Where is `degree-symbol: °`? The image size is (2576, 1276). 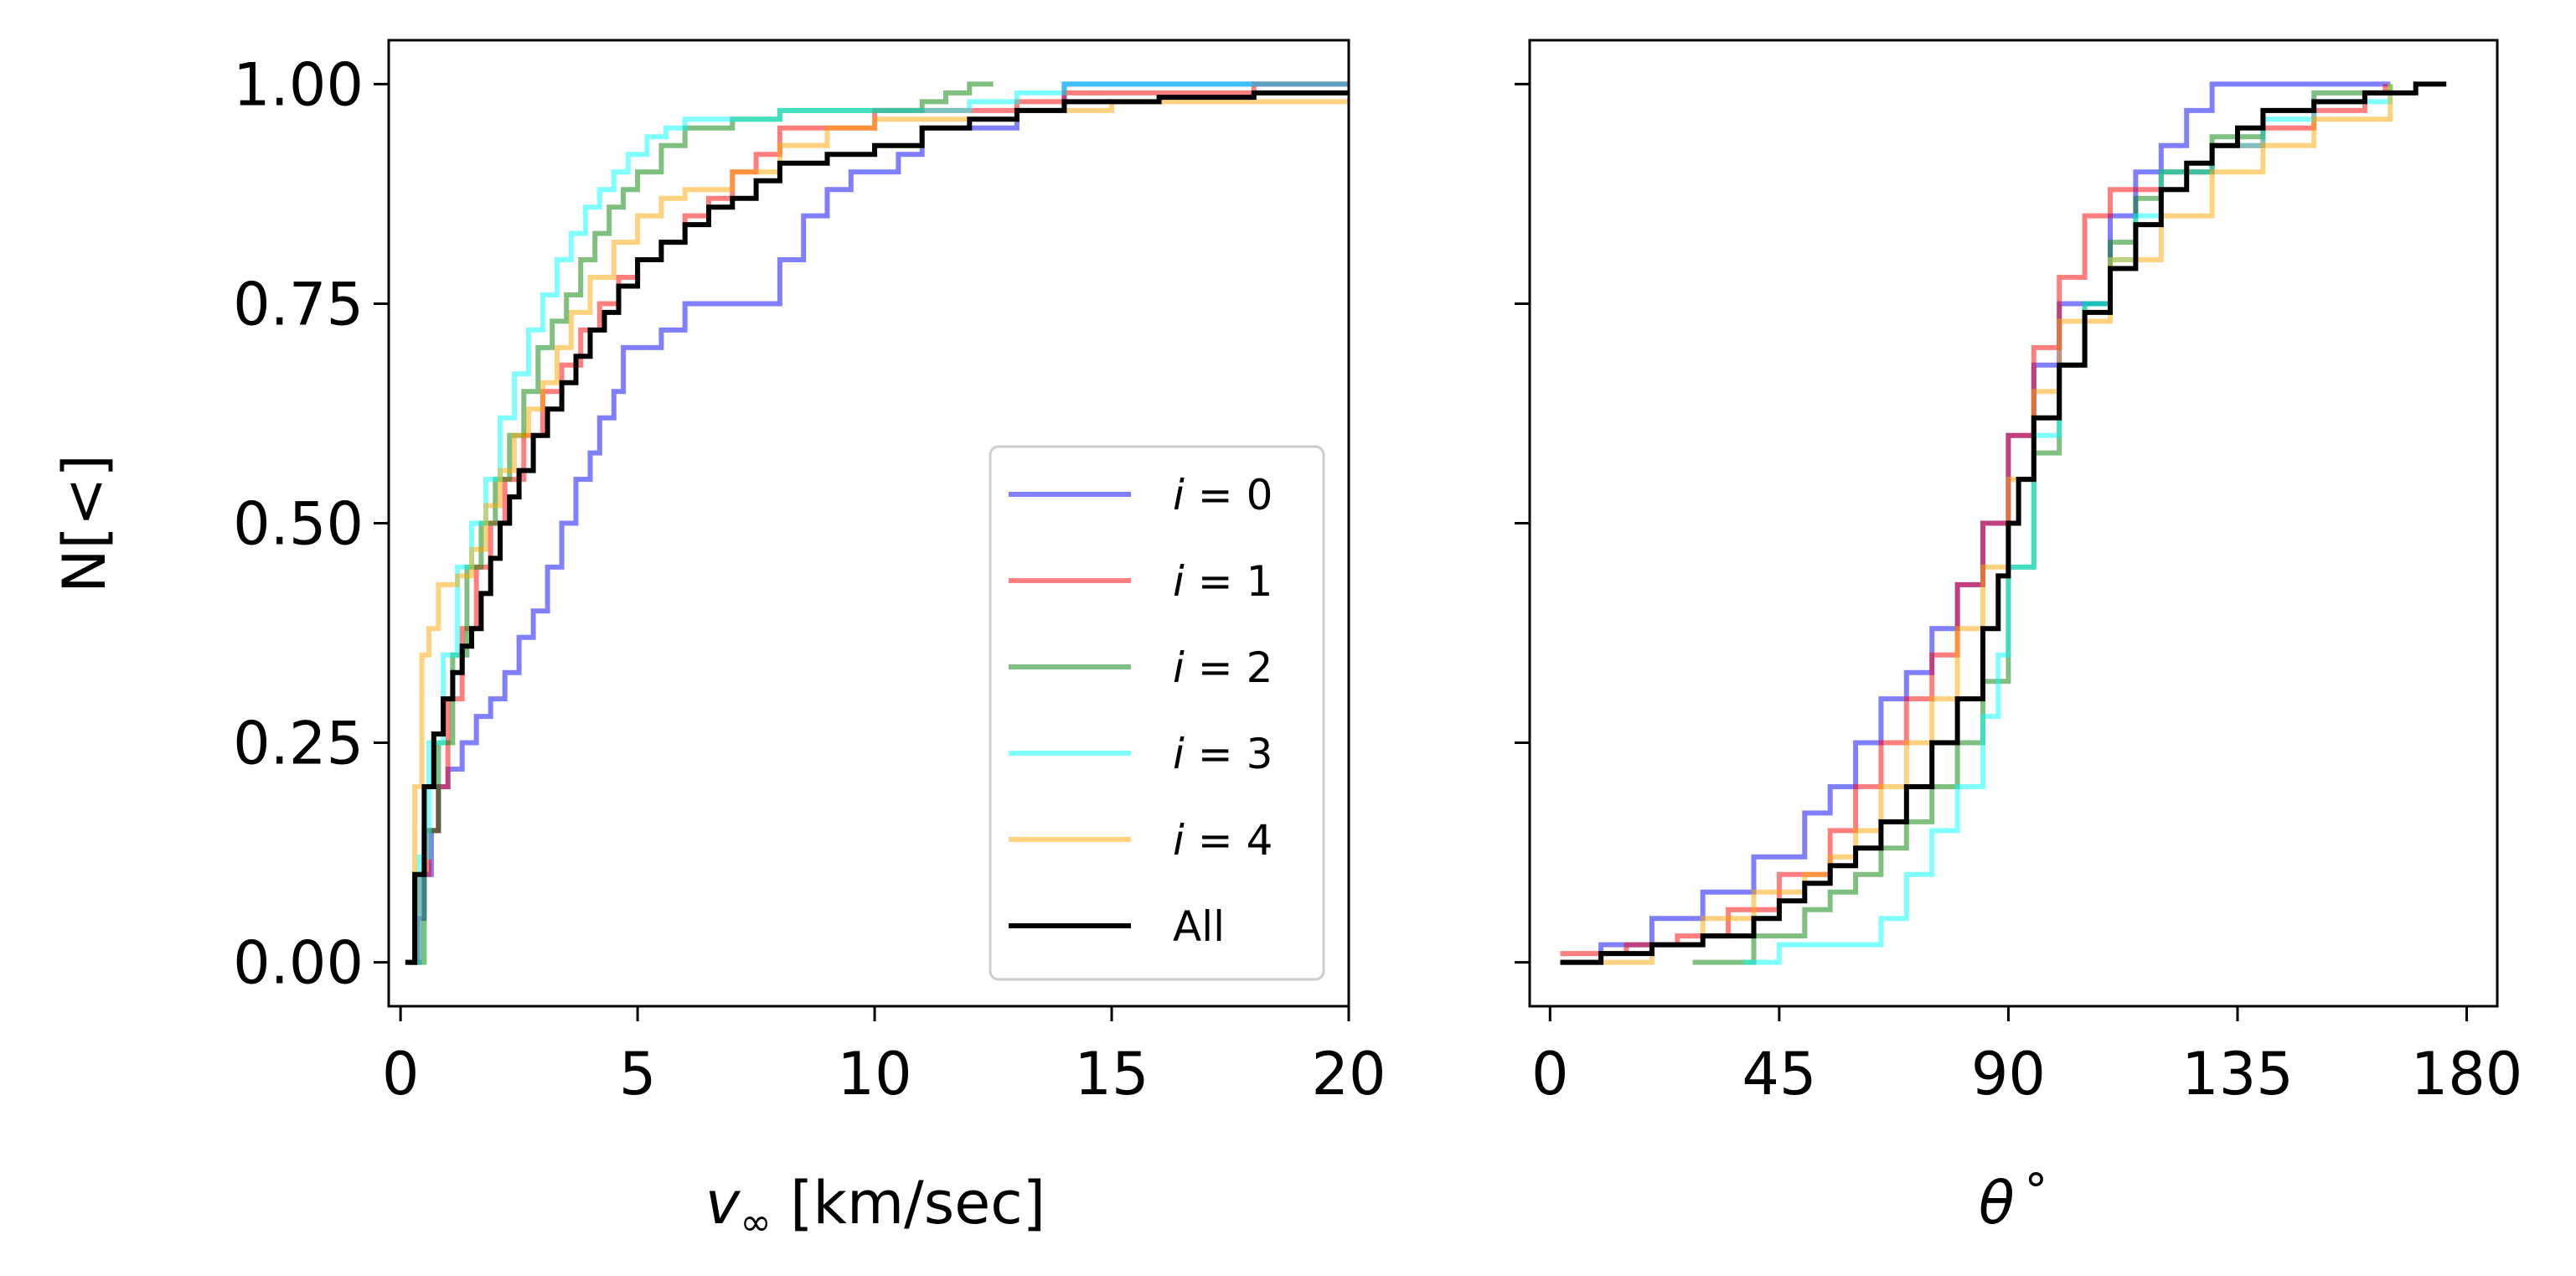
degree-symbol: ° is located at coordinates (2036, 1190).